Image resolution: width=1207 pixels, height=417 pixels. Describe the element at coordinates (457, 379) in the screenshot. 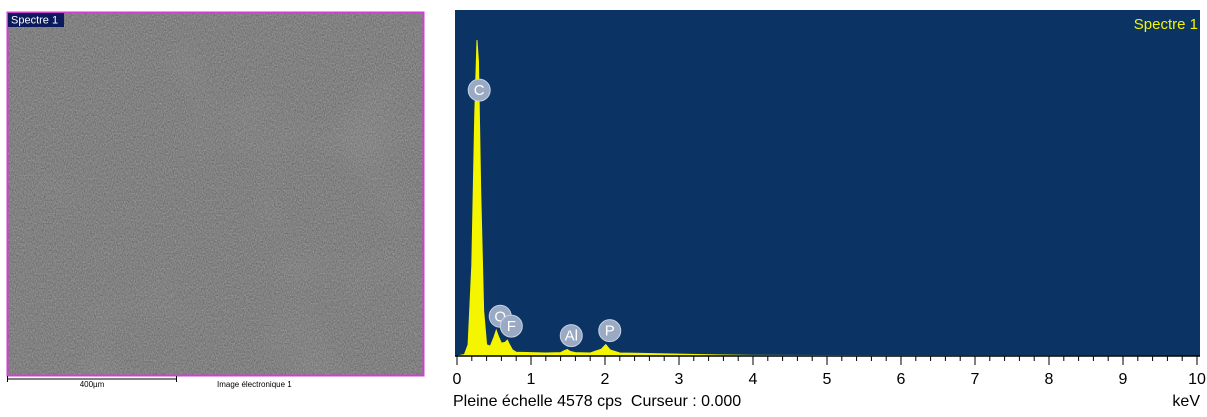

I see `x-tick-label: 0` at that location.